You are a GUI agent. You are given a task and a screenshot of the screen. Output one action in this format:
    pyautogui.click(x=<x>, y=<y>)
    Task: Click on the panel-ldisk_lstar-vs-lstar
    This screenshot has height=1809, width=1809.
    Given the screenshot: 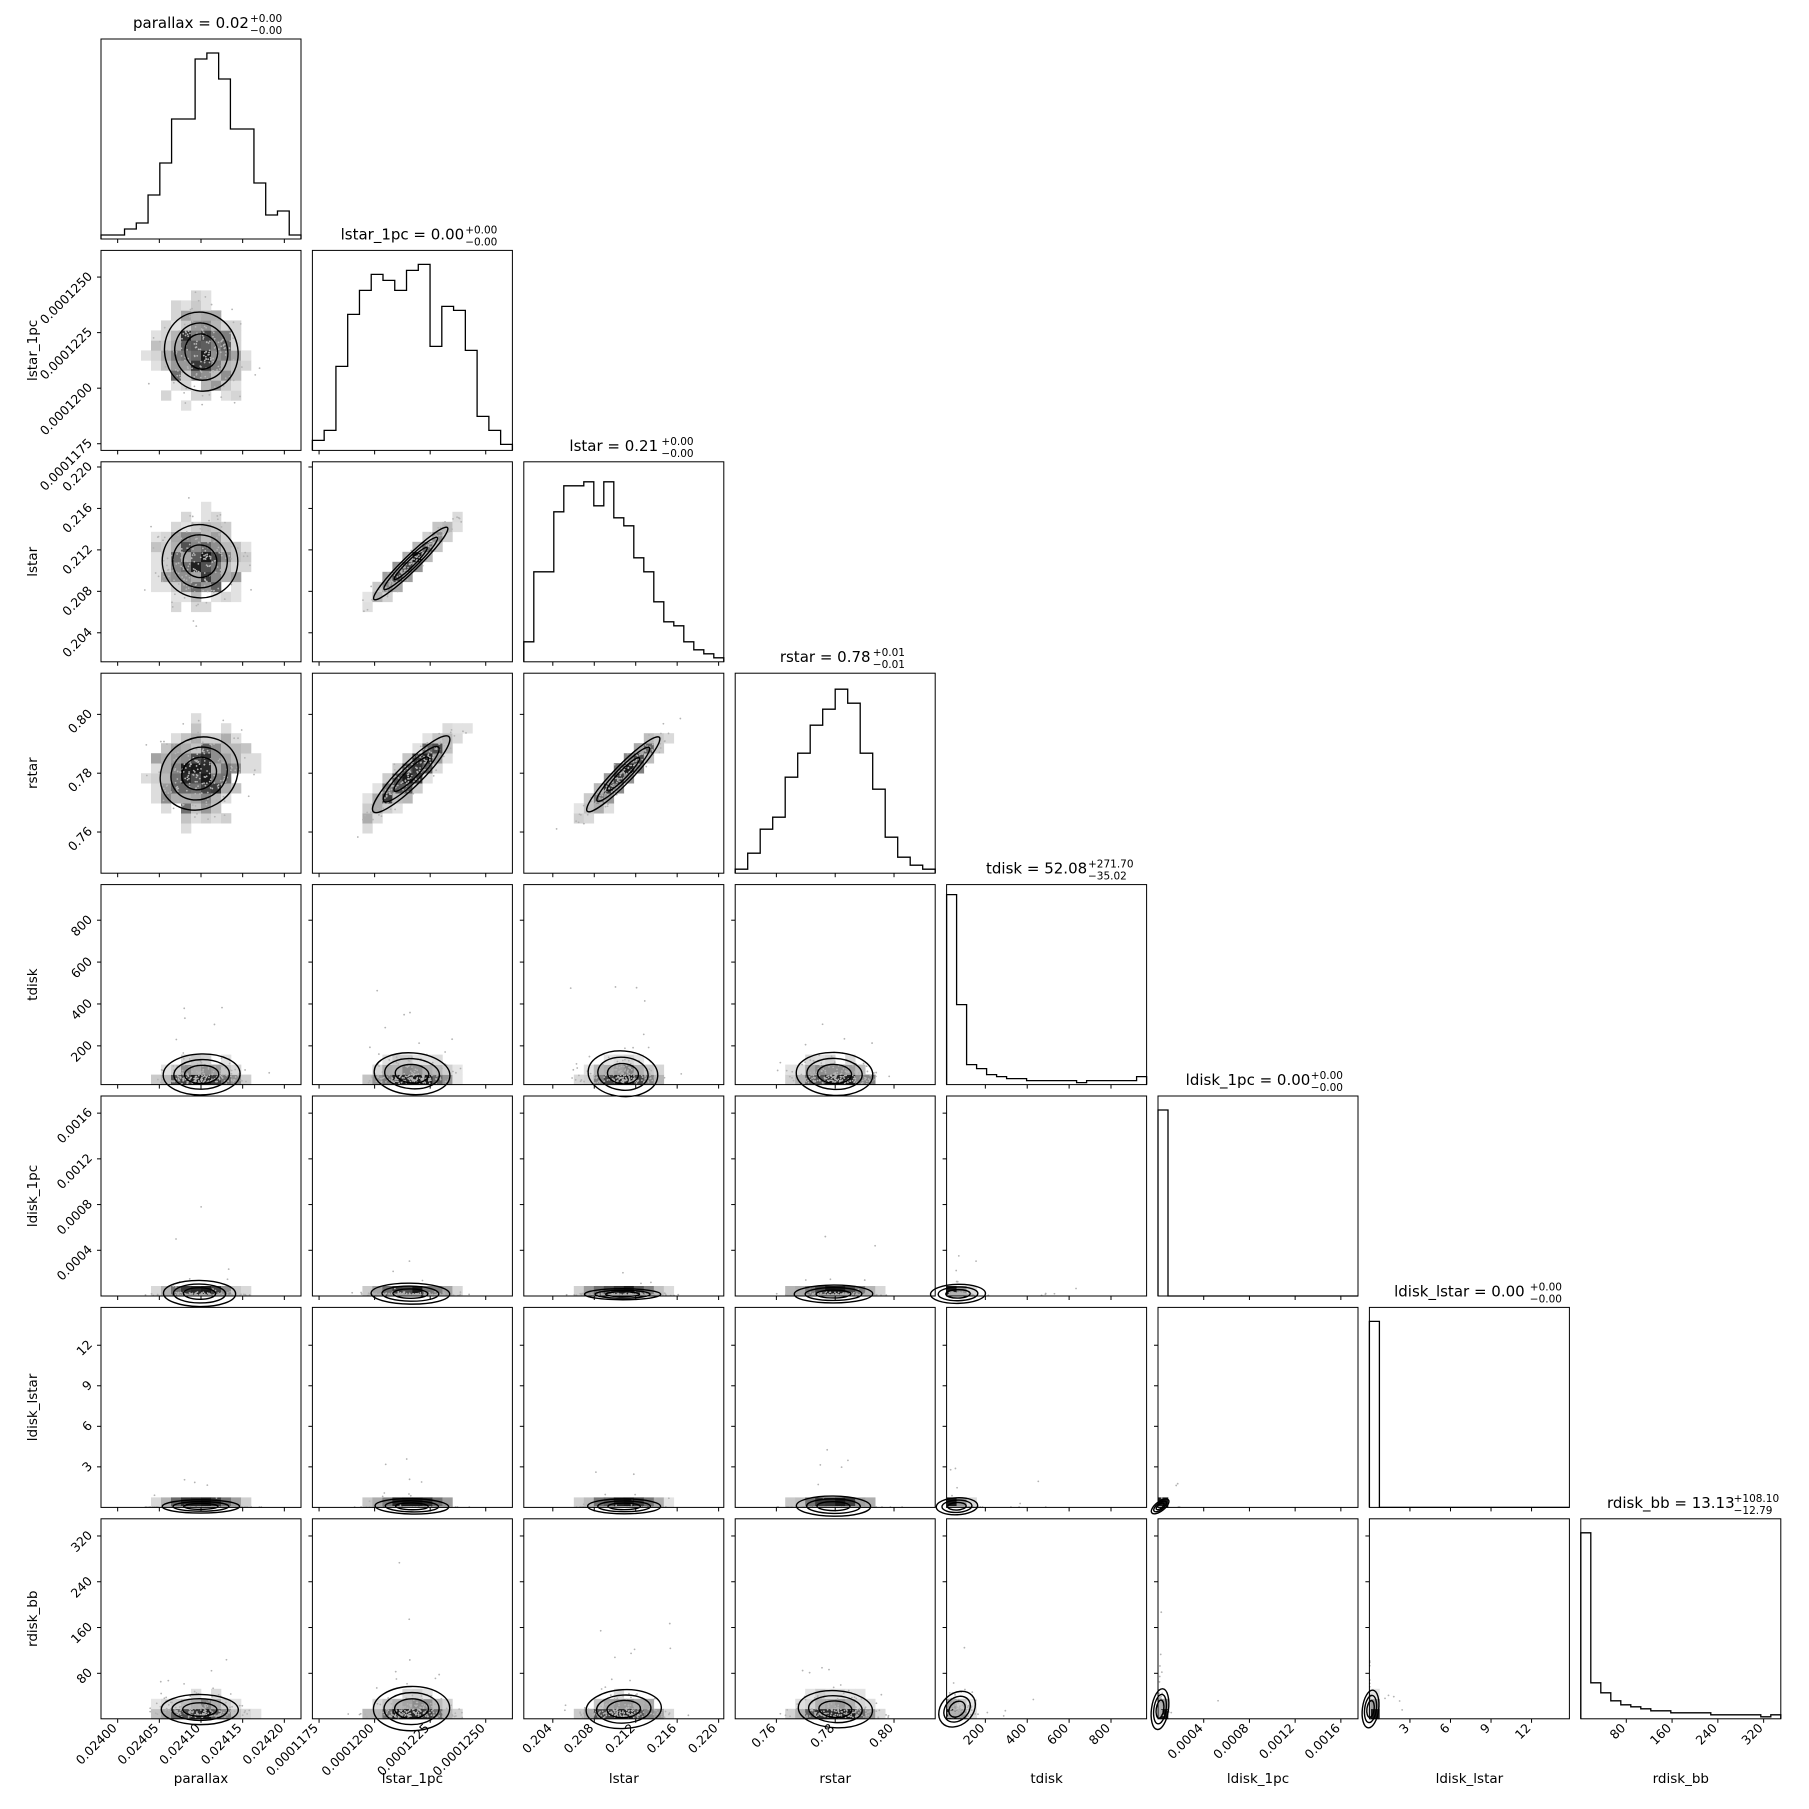 What is the action you would take?
    pyautogui.click(x=622, y=1410)
    